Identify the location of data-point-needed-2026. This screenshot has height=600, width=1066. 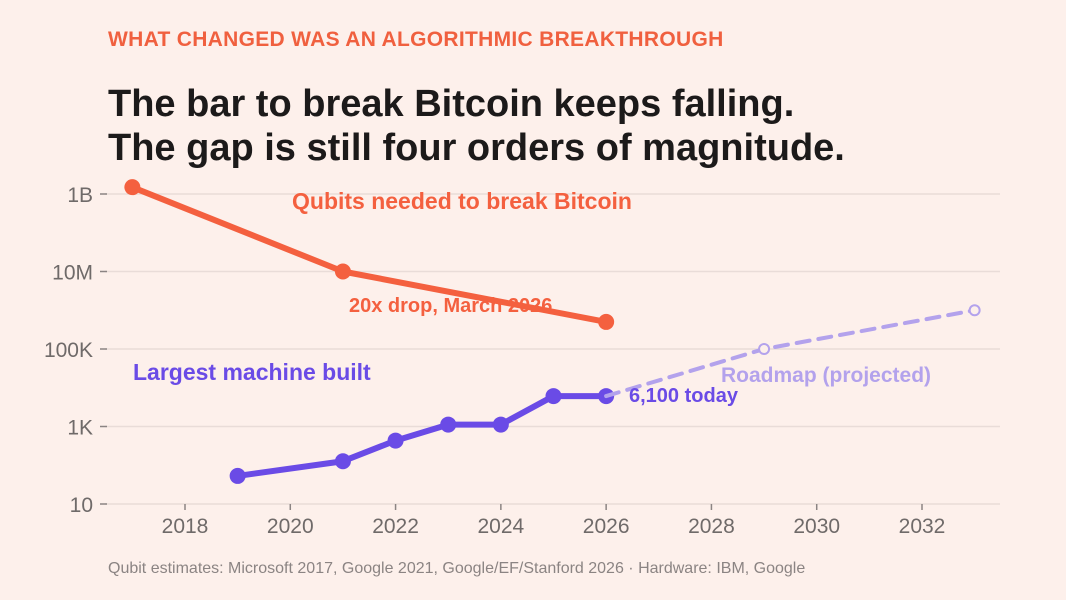
(606, 321).